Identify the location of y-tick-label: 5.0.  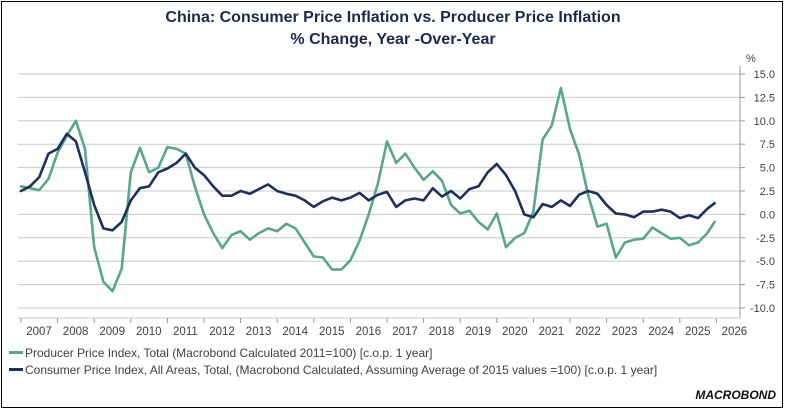
(767, 169).